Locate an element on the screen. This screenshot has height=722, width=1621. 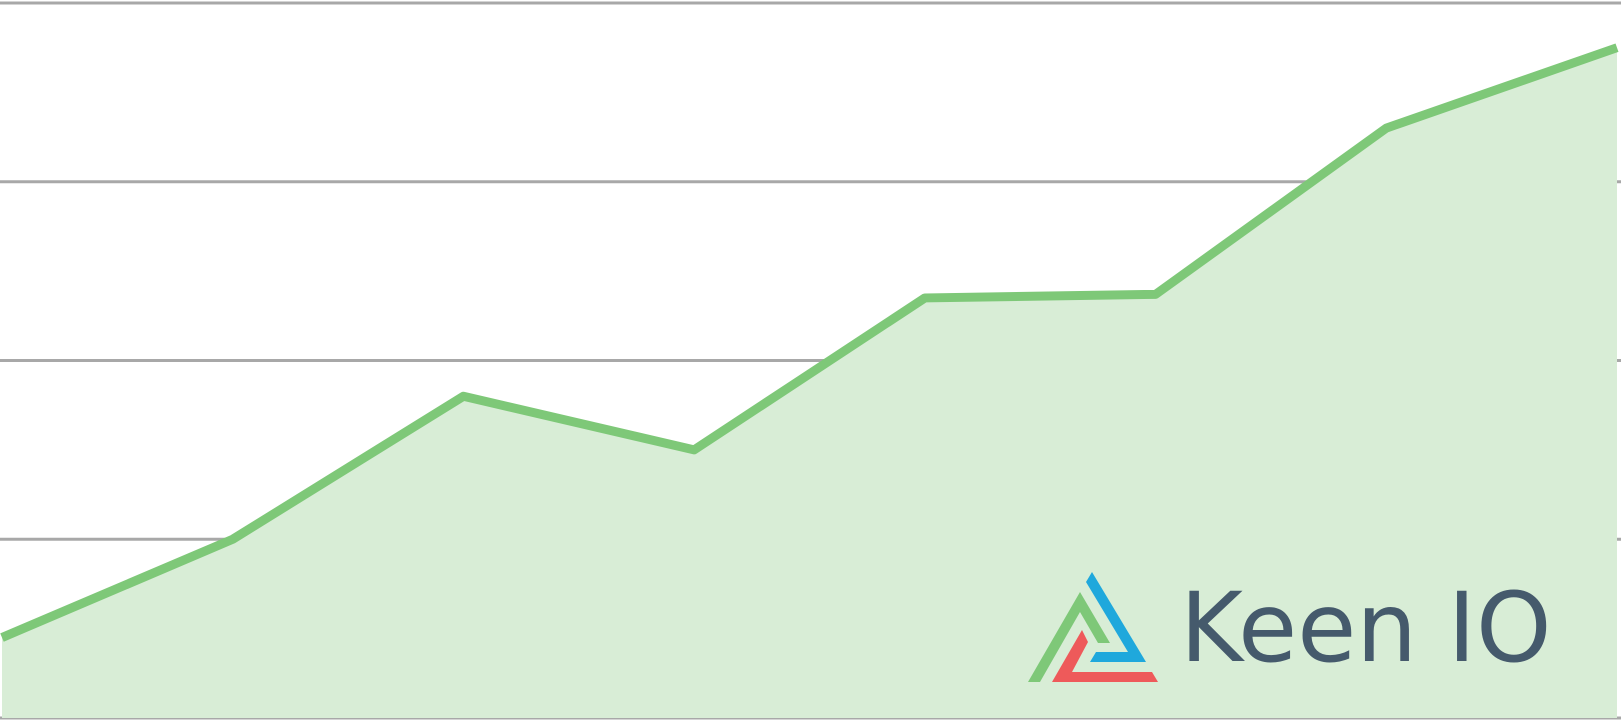
logo-blue-stroke is located at coordinates (1116, 617).